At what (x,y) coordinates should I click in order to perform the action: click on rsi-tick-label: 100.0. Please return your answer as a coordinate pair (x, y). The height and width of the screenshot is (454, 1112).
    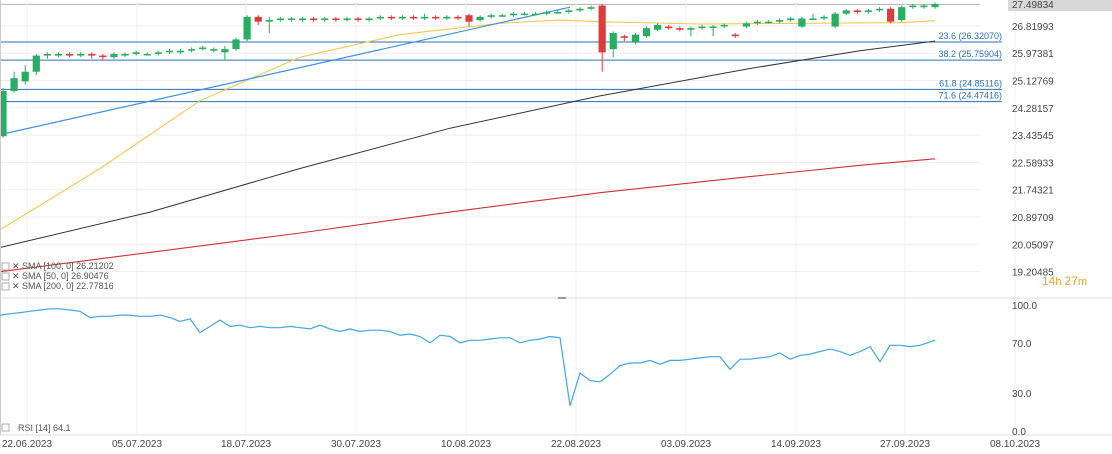
    Looking at the image, I should click on (1024, 306).